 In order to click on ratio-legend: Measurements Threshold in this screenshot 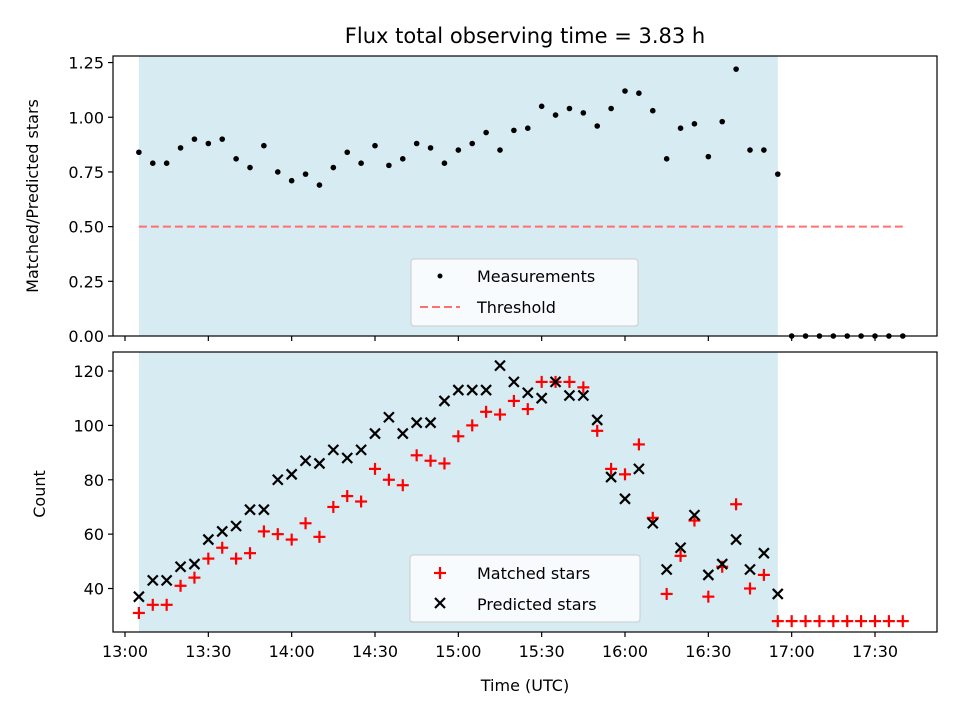, I will do `click(524, 292)`.